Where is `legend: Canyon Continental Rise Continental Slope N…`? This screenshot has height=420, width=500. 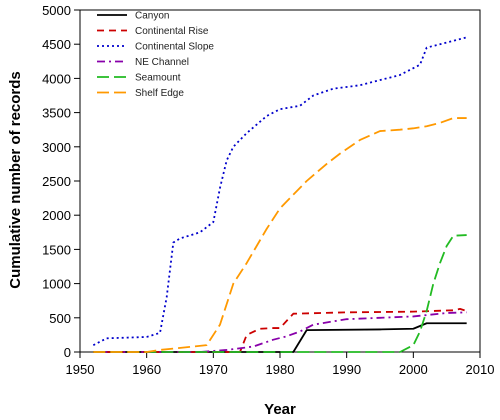
legend: Canyon Continental Rise Continental Slope N… is located at coordinates (155, 55).